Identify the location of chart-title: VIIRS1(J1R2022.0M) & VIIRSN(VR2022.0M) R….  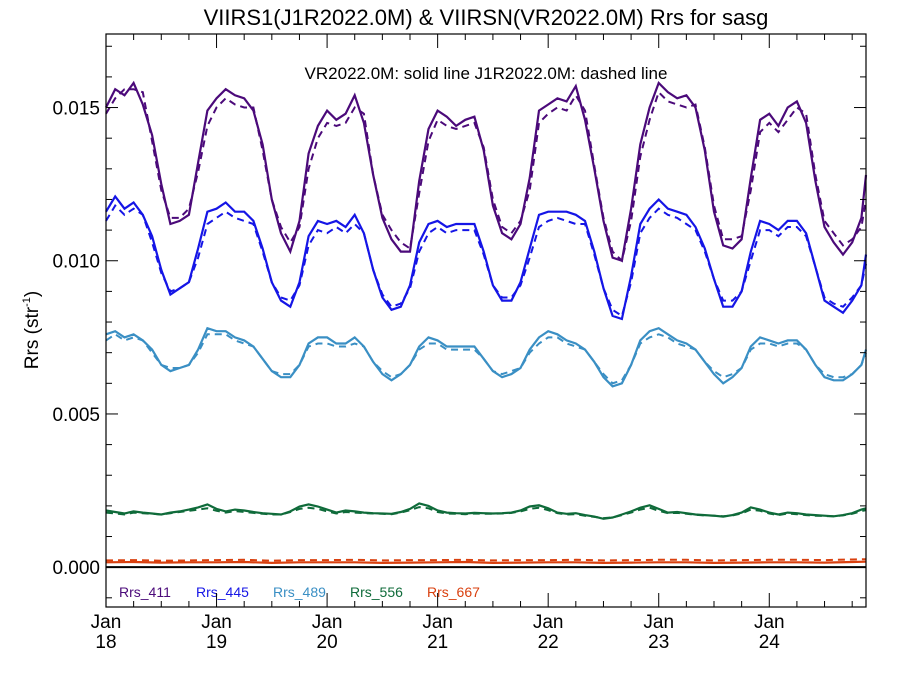
(486, 17).